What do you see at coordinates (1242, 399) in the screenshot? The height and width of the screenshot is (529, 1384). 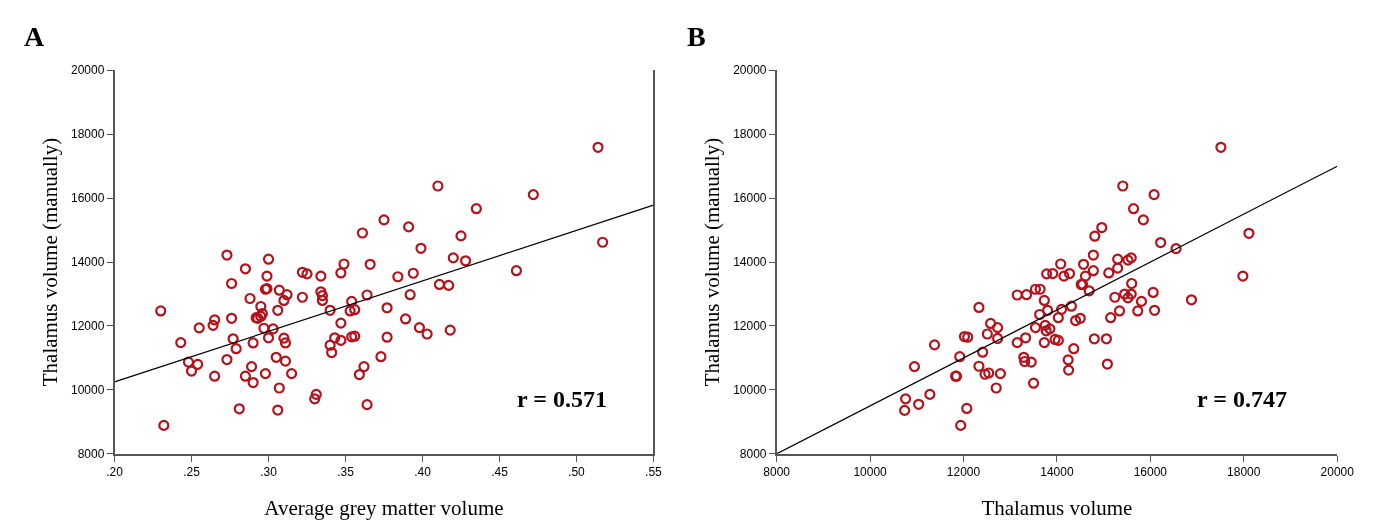 I see `annotation: r = 0.747` at bounding box center [1242, 399].